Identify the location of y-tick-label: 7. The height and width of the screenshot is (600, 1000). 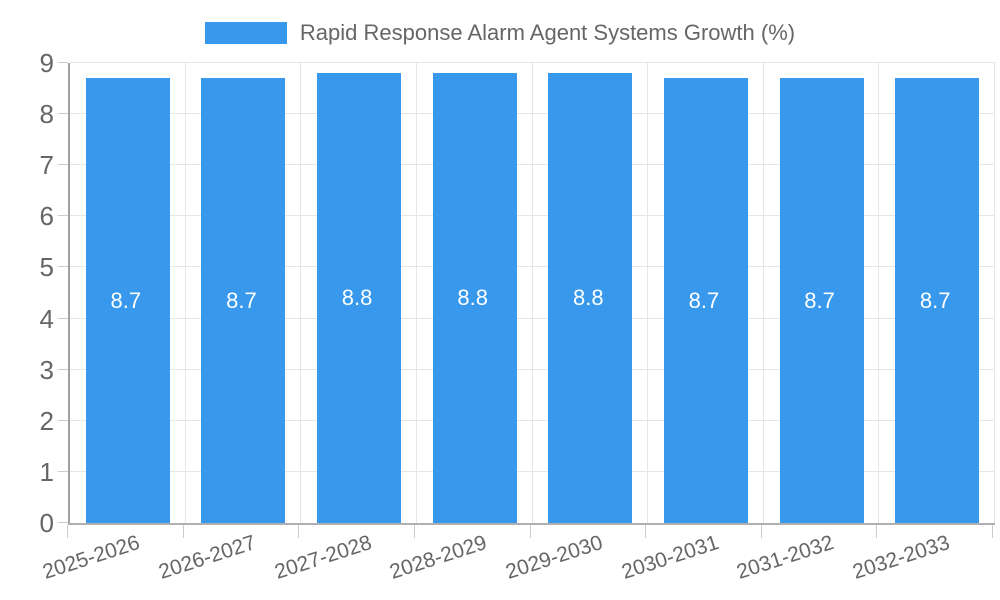
(46, 165).